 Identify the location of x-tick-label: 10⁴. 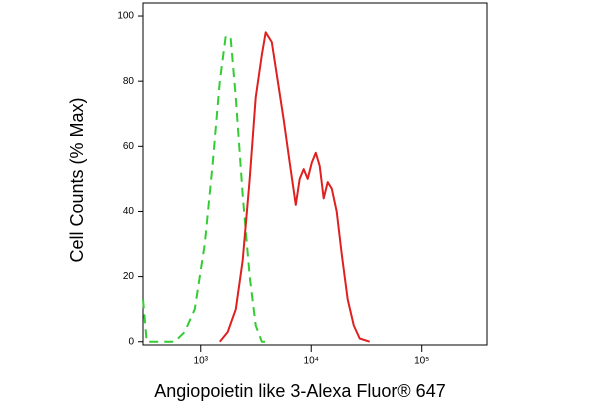
(311, 361).